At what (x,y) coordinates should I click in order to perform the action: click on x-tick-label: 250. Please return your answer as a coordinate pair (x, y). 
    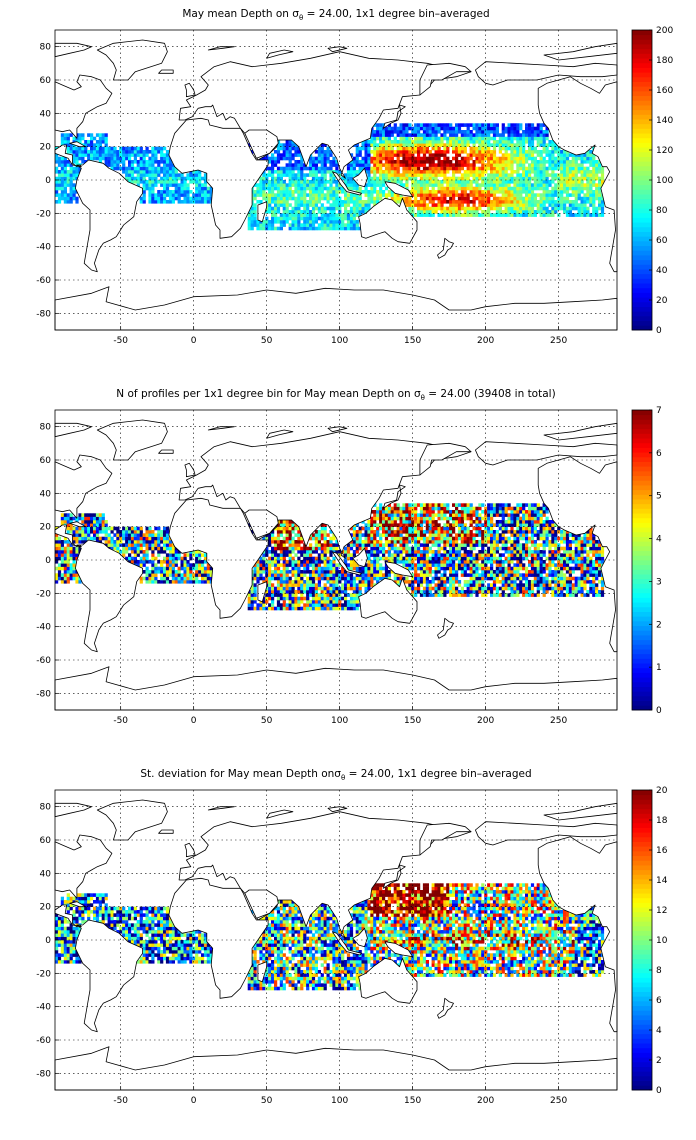
    Looking at the image, I should click on (558, 341).